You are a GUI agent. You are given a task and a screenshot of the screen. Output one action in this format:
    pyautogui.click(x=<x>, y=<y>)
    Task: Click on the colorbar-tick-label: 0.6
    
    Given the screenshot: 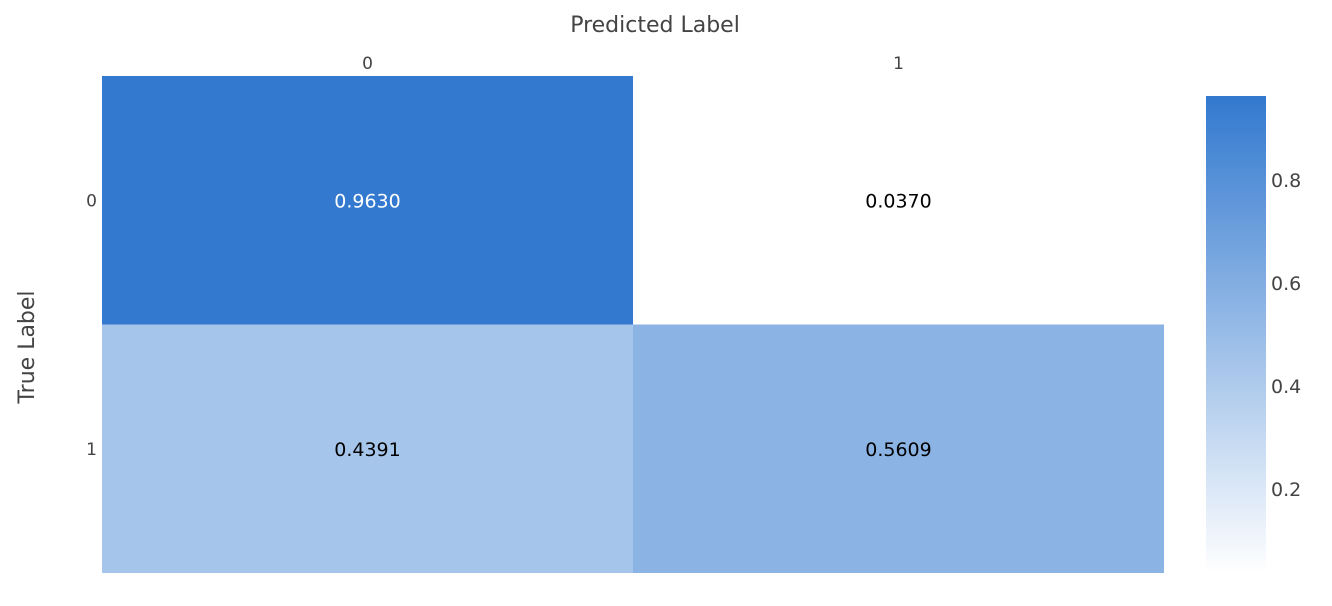 What is the action you would take?
    pyautogui.click(x=1286, y=284)
    